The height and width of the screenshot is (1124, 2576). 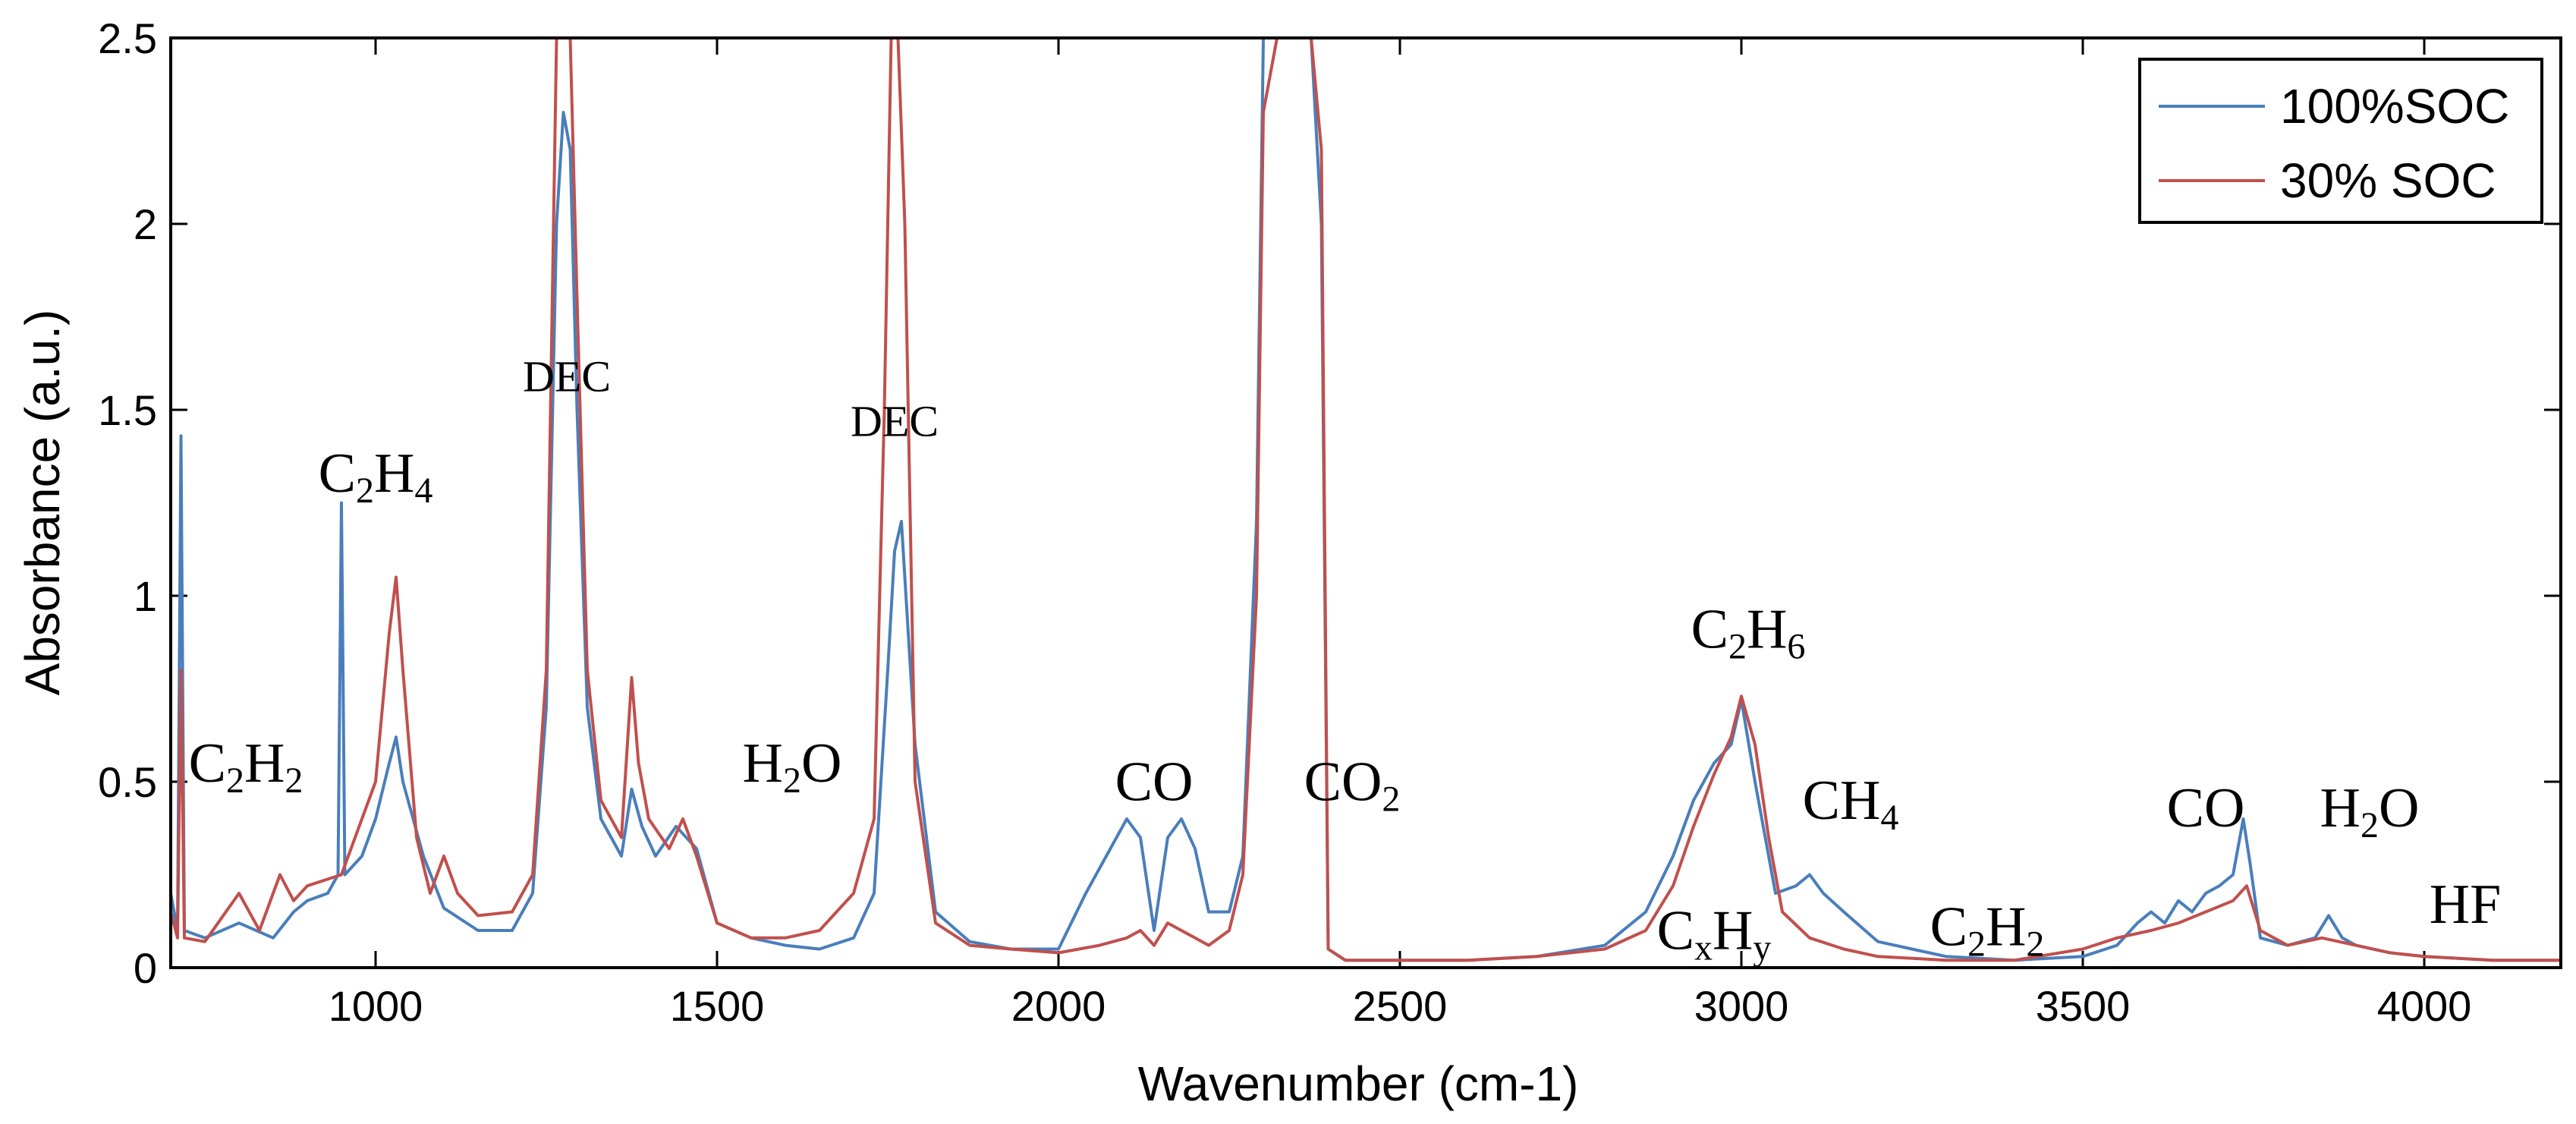 What do you see at coordinates (1358, 1083) in the screenshot?
I see `x-axis-title: Wavenumber (cm-1)` at bounding box center [1358, 1083].